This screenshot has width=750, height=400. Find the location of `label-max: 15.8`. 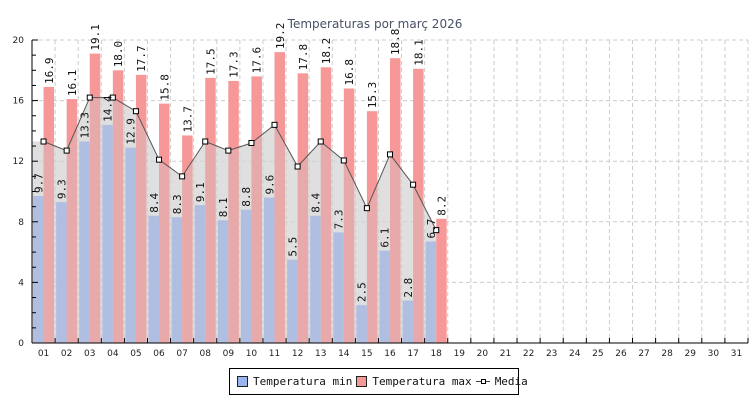

label-max: 15.8 is located at coordinates (164, 87).